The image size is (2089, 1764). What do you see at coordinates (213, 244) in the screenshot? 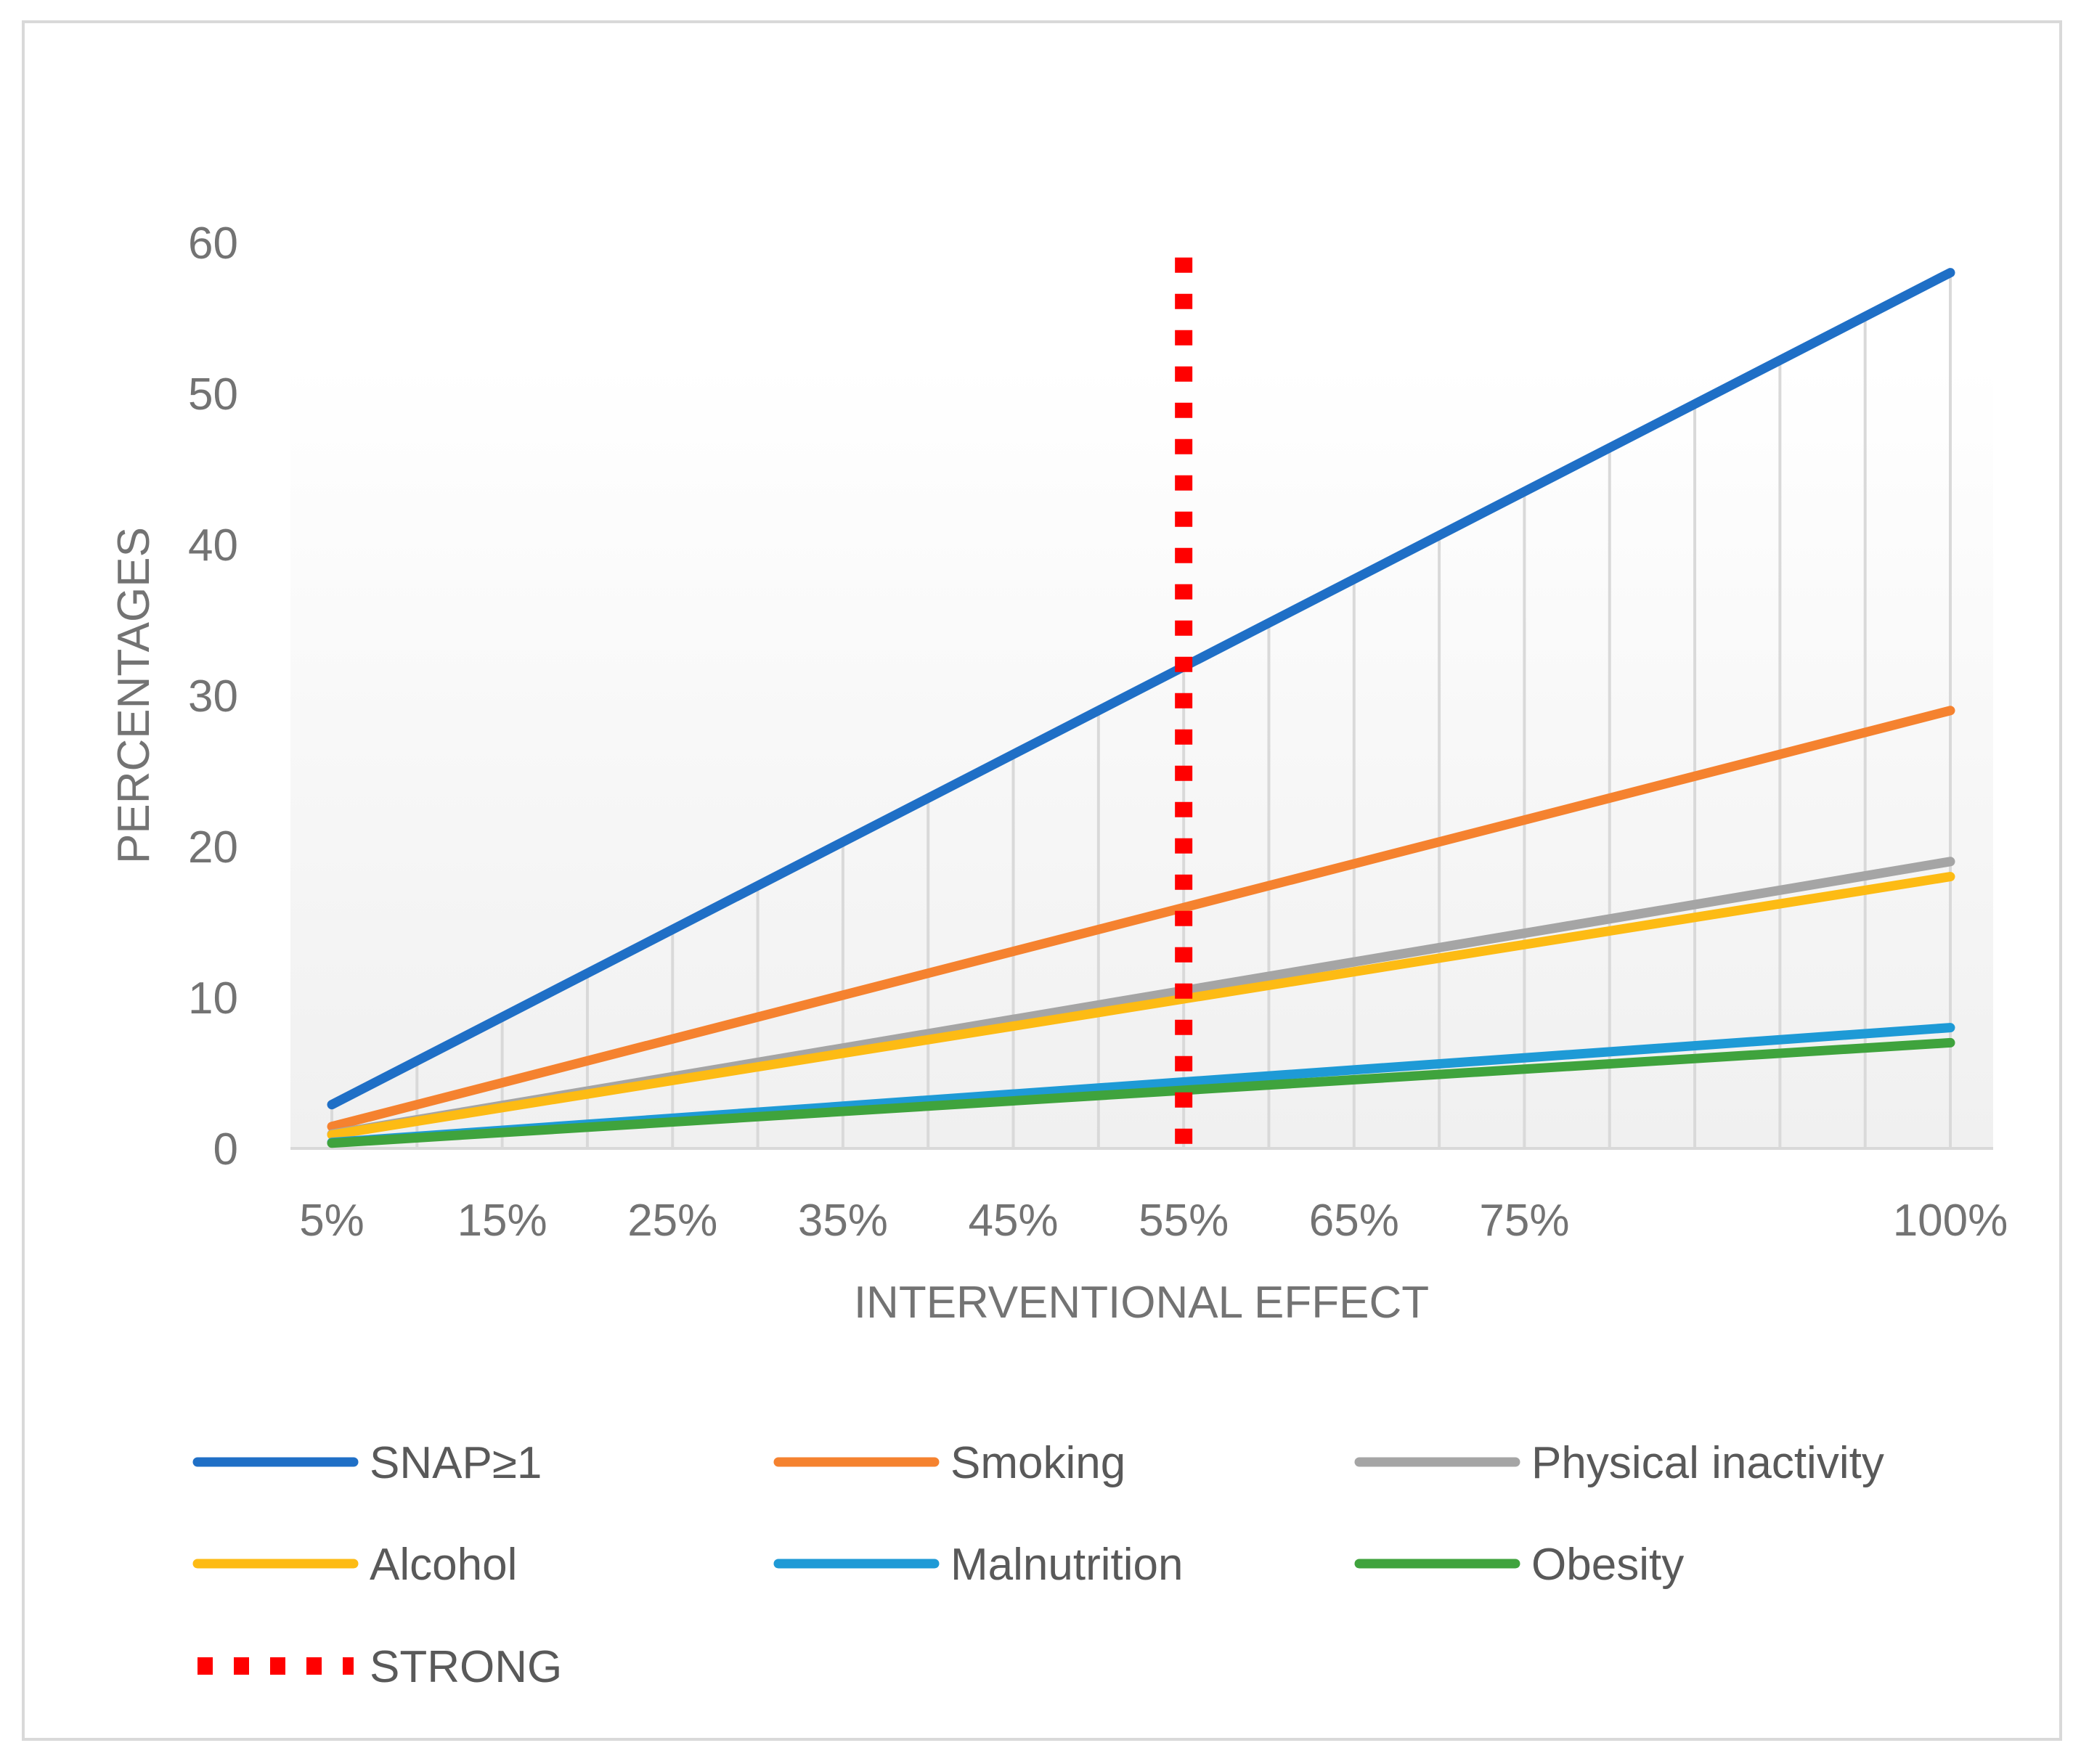
I see `y-tick-label: 60` at bounding box center [213, 244].